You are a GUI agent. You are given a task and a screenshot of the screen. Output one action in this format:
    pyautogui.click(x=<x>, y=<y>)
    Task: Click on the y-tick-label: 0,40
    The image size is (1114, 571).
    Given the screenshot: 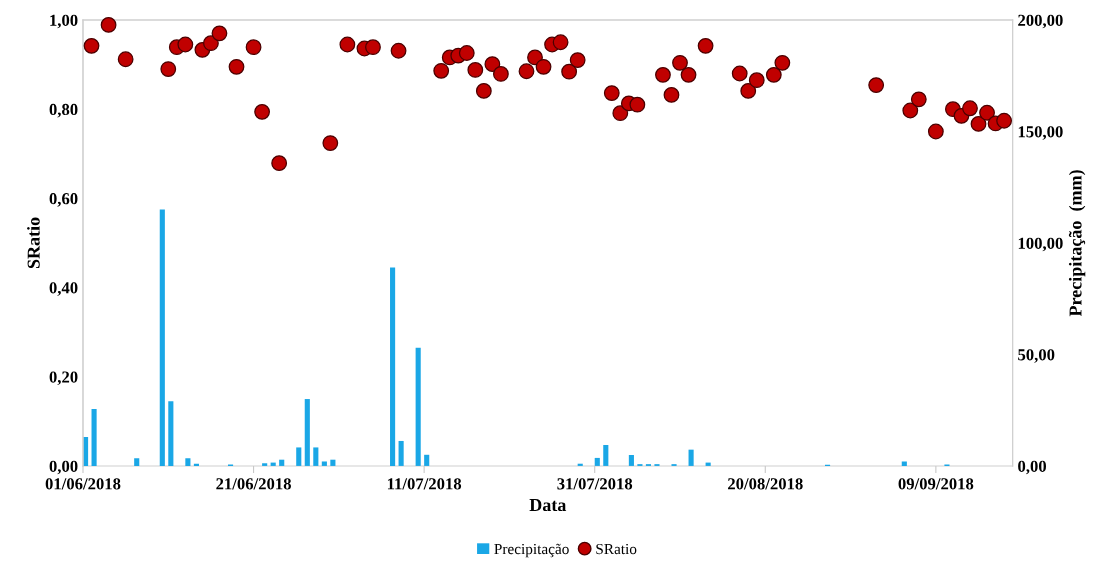 What is the action you would take?
    pyautogui.click(x=63, y=289)
    